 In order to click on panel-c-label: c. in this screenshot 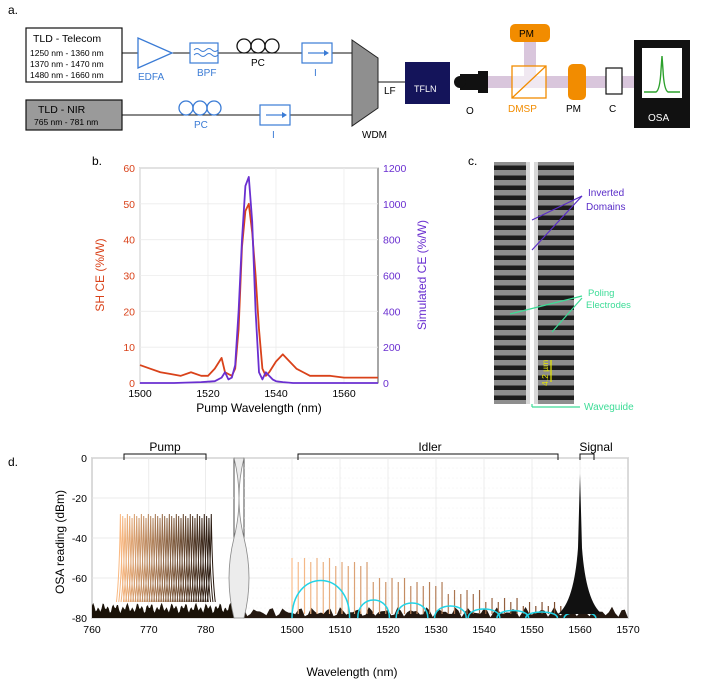, I will do `click(472, 161)`.